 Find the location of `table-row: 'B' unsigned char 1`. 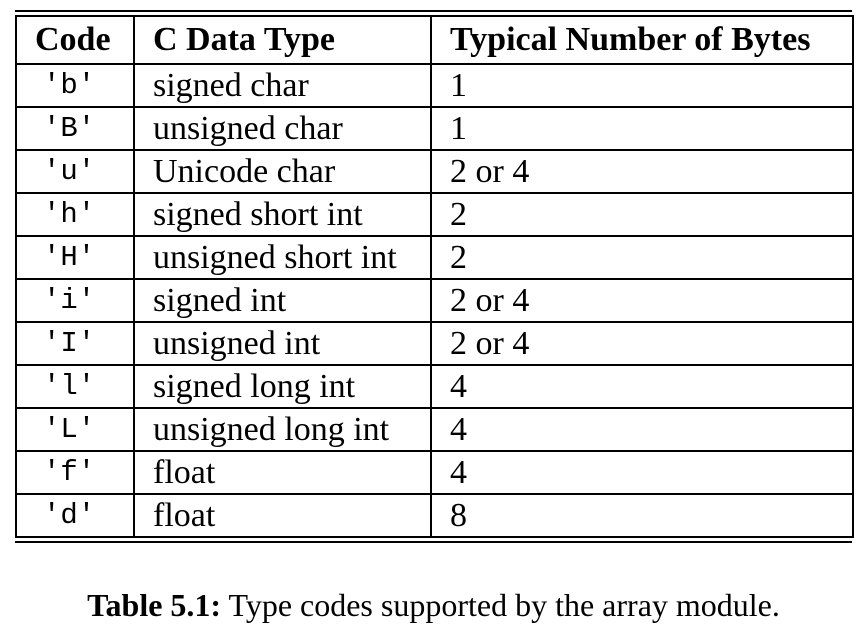

table-row: 'B' unsigned char 1 is located at coordinates (434, 128).